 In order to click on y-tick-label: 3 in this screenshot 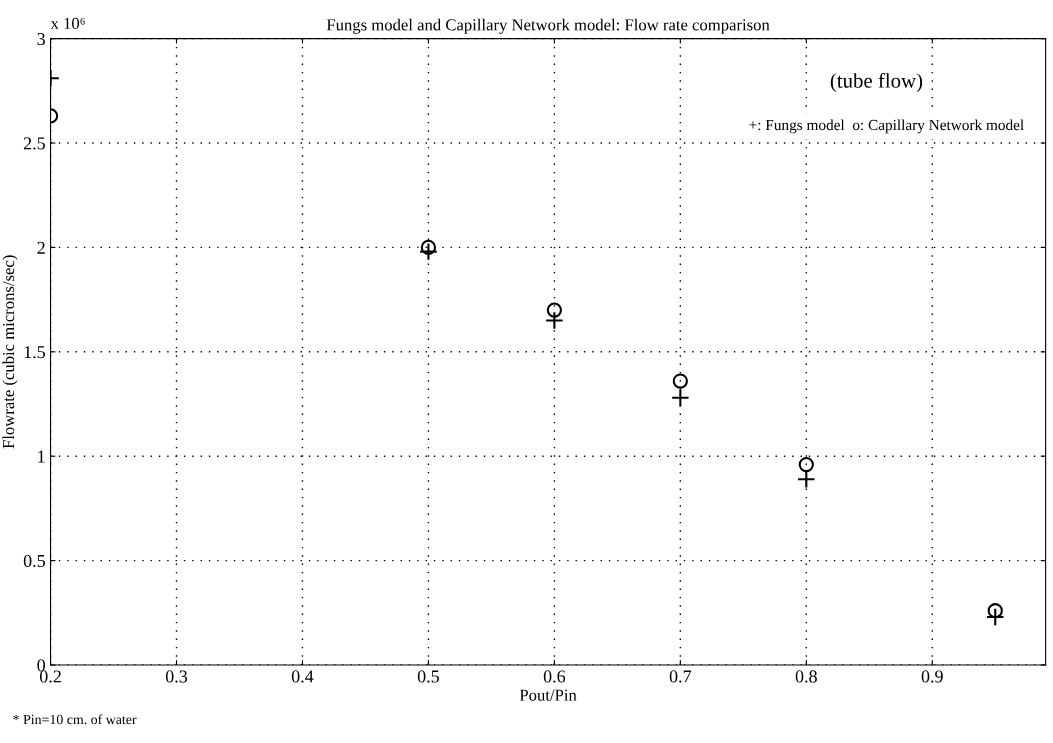, I will do `click(41, 39)`.